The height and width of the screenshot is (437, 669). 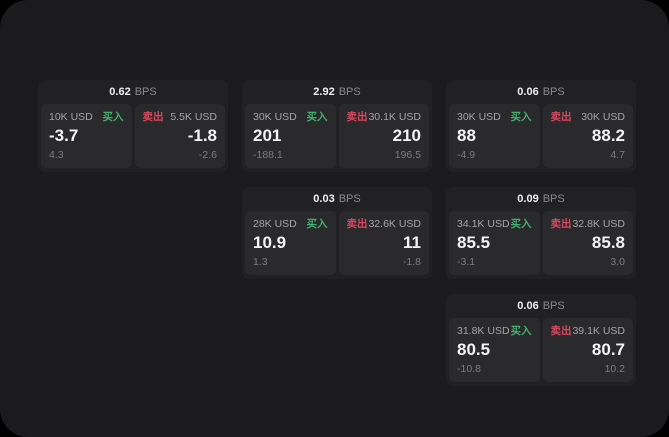 I want to click on buy-panel-top: 34.1K USD 买入, so click(x=494, y=224).